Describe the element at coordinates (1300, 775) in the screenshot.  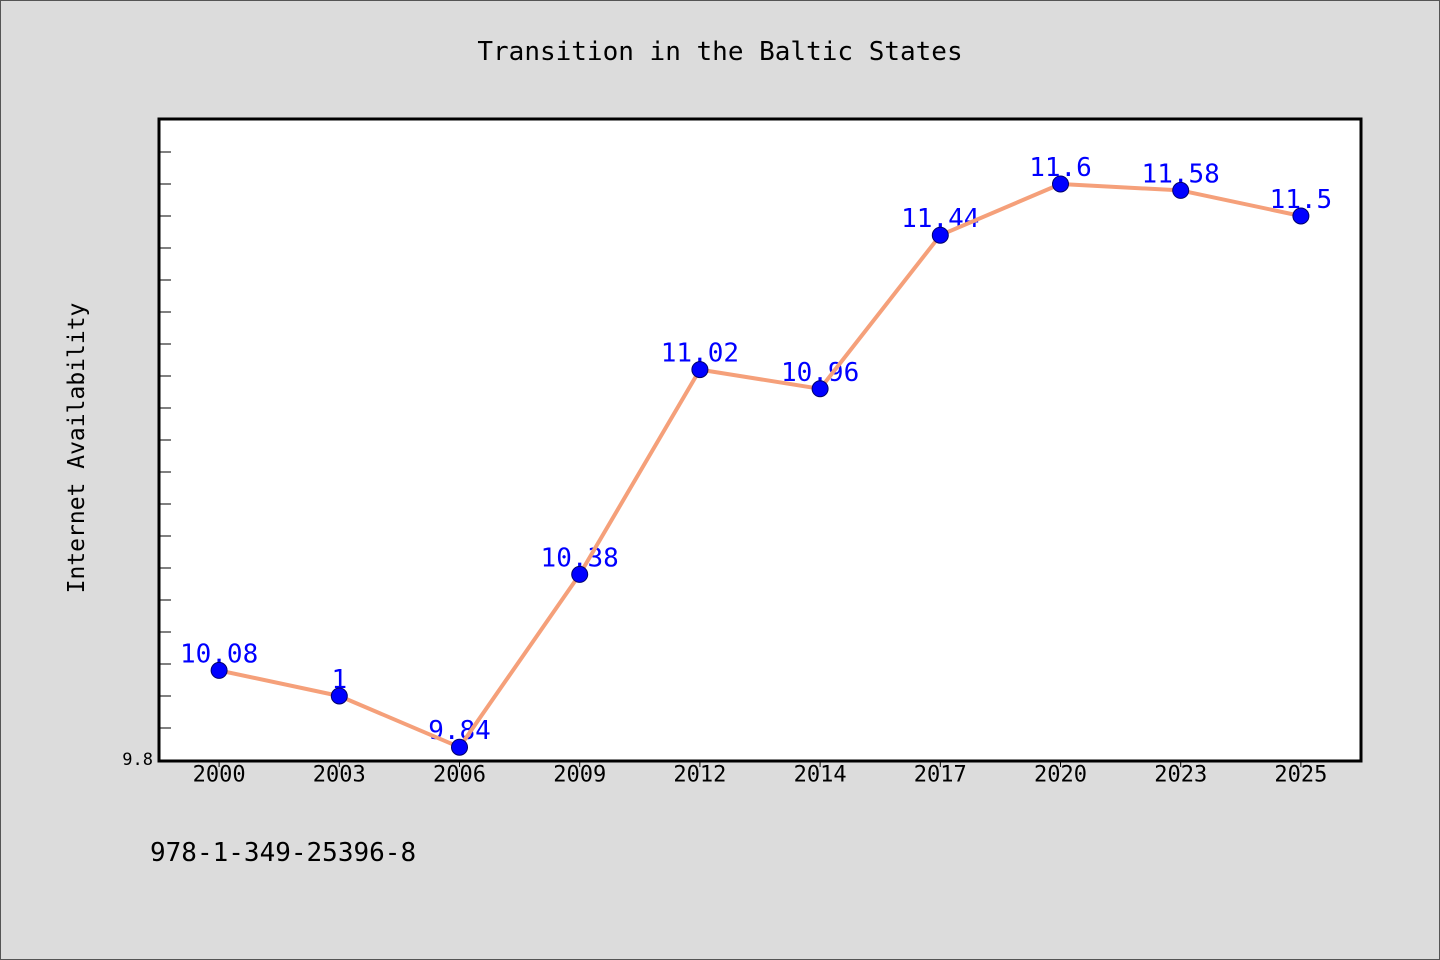
I see `x-tick-label: 2025` at that location.